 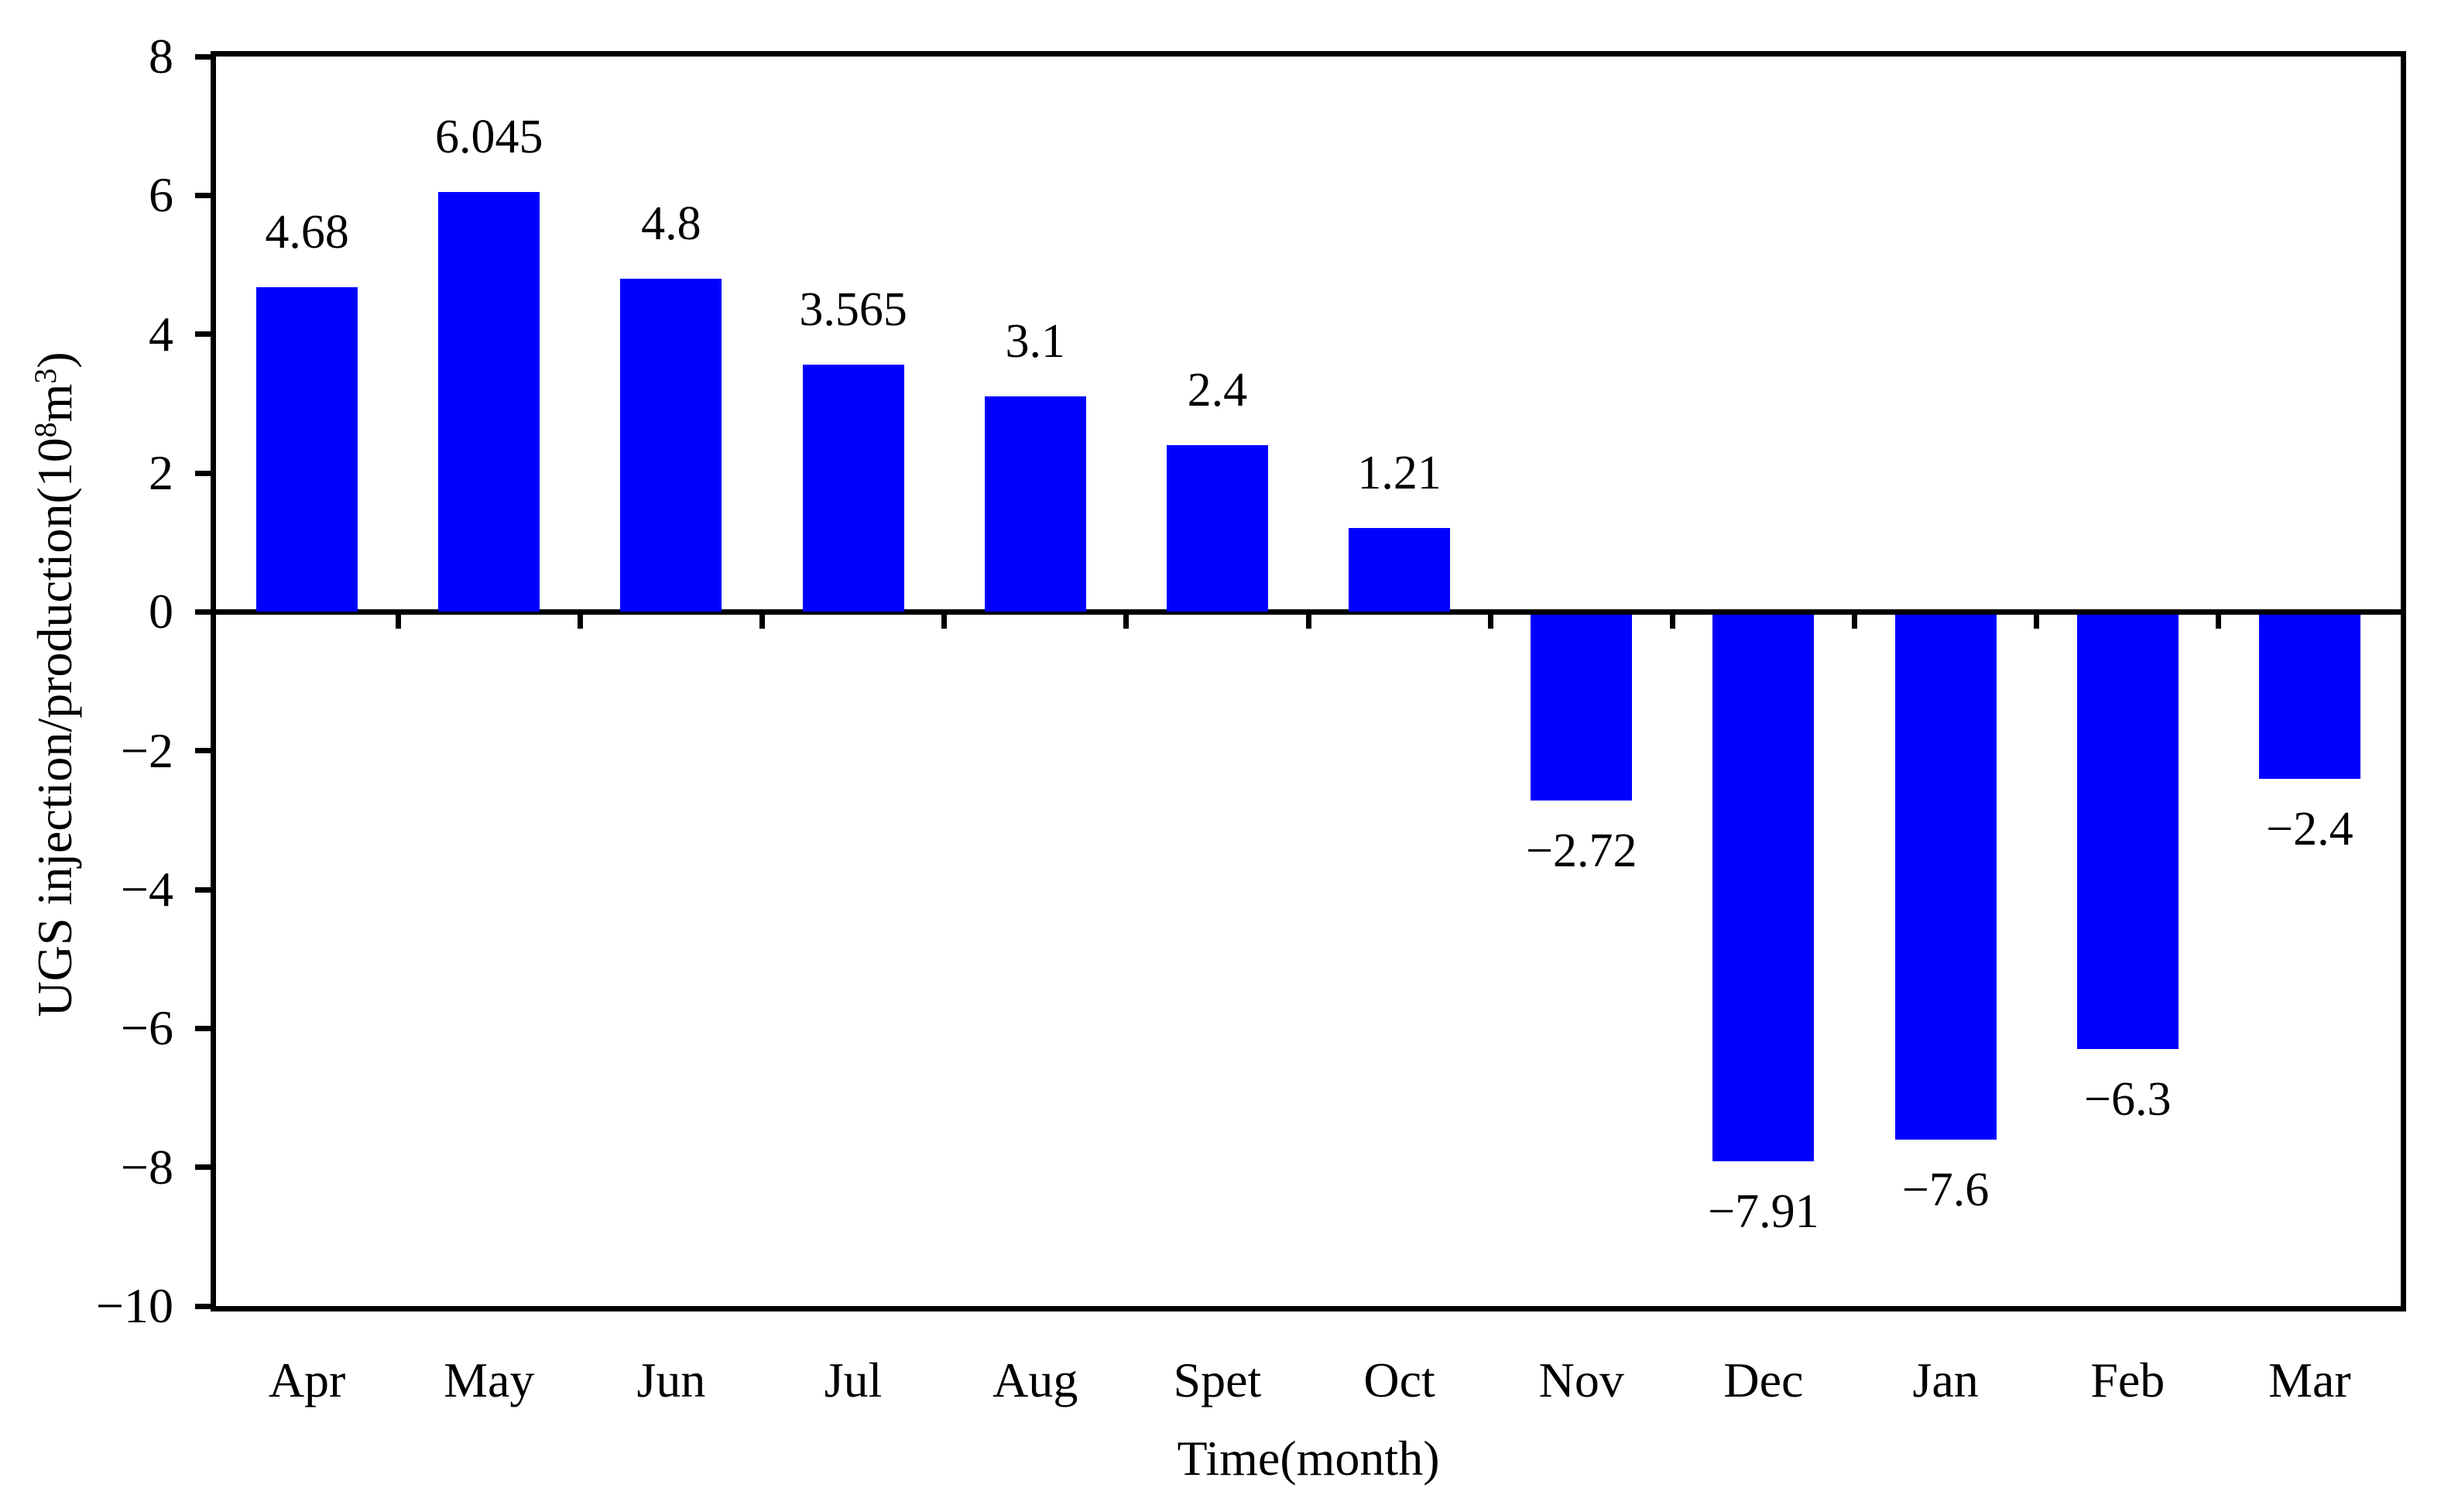 What do you see at coordinates (146, 750) in the screenshot?
I see `y-tick-label: −2` at bounding box center [146, 750].